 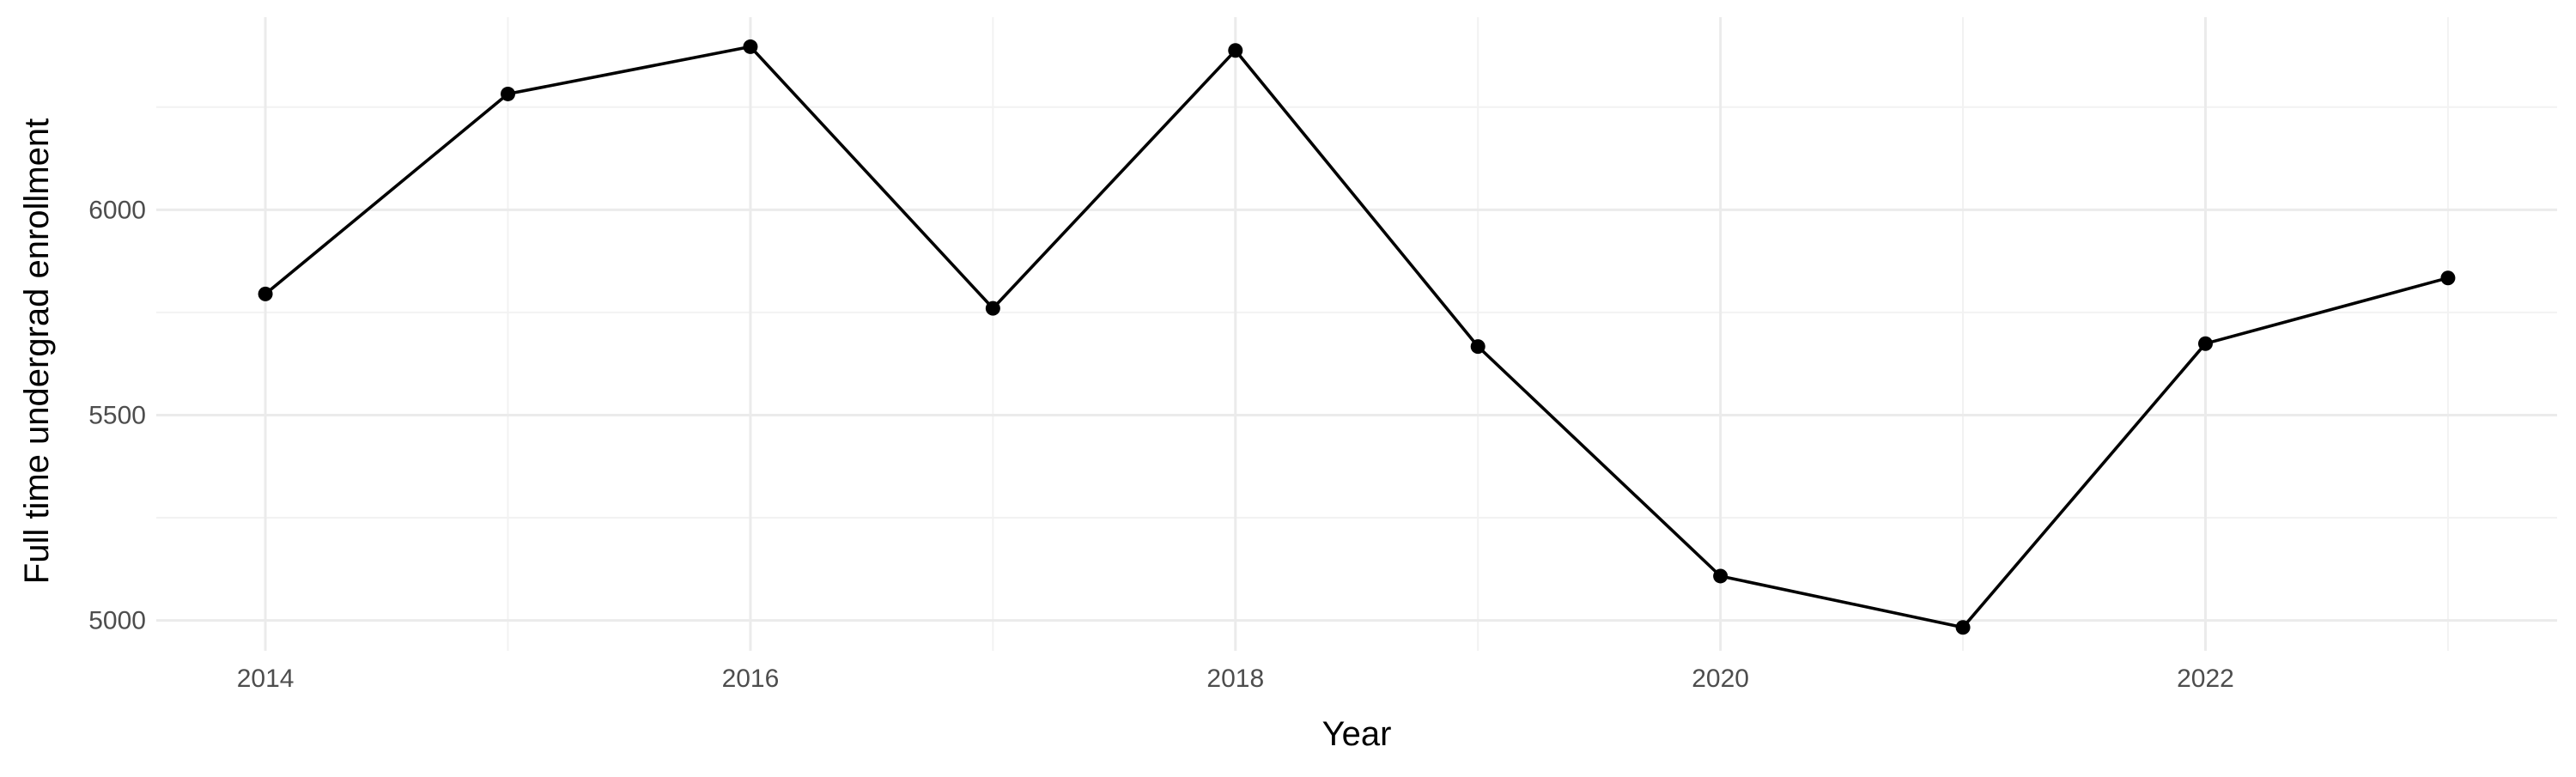 What do you see at coordinates (266, 679) in the screenshot?
I see `x-tick-label: 2014` at bounding box center [266, 679].